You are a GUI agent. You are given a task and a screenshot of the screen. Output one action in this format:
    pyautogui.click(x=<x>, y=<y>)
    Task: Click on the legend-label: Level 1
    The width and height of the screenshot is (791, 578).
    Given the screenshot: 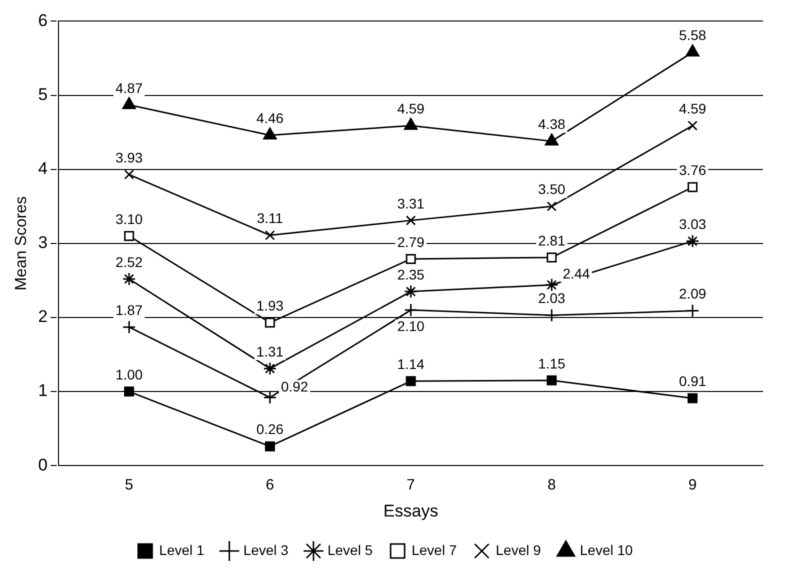 What is the action you would take?
    pyautogui.click(x=182, y=550)
    